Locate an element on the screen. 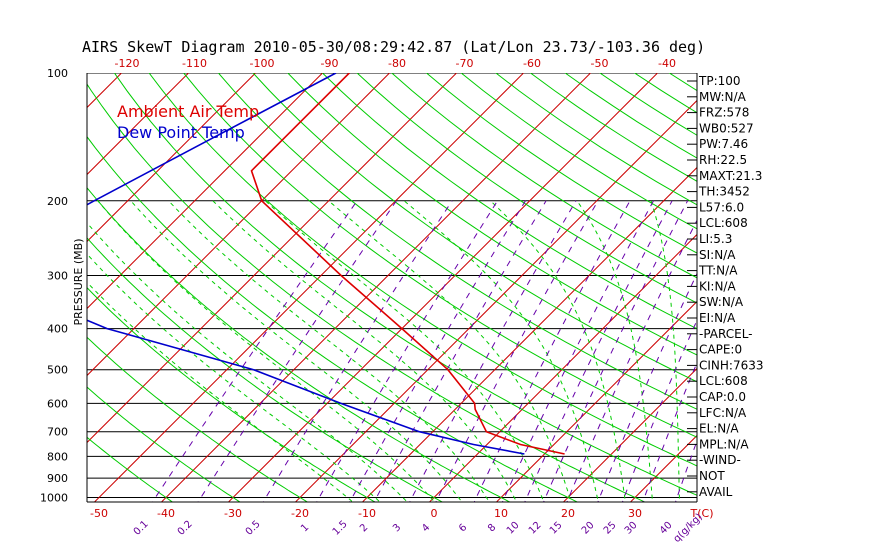 The width and height of the screenshot is (870, 560). side-panel-item: LFC:N/A is located at coordinates (723, 413).